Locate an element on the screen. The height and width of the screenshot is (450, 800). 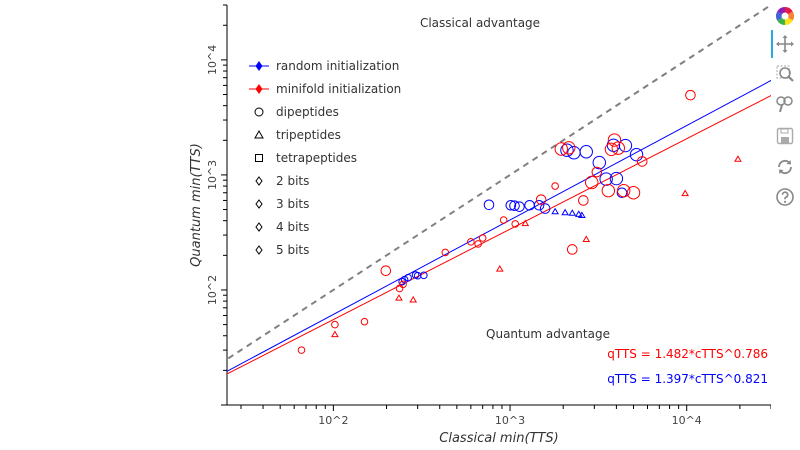
legend-label: tetrapeptides is located at coordinates (316, 158).